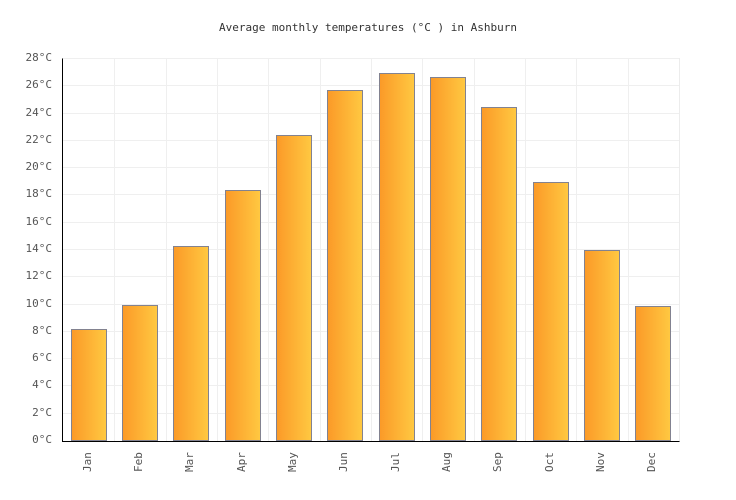 Image resolution: width=736 pixels, height=500 pixels. What do you see at coordinates (652, 462) in the screenshot?
I see `month-label-dec: Dec` at bounding box center [652, 462].